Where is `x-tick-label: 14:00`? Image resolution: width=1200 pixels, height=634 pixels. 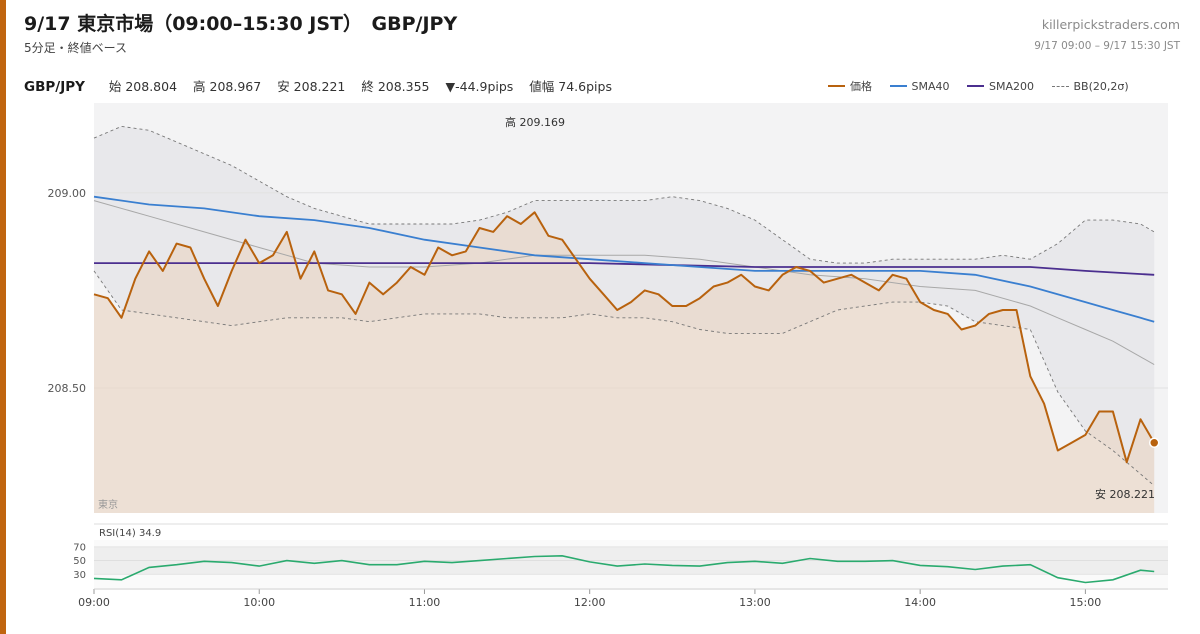 x-tick-label: 14:00 is located at coordinates (920, 602).